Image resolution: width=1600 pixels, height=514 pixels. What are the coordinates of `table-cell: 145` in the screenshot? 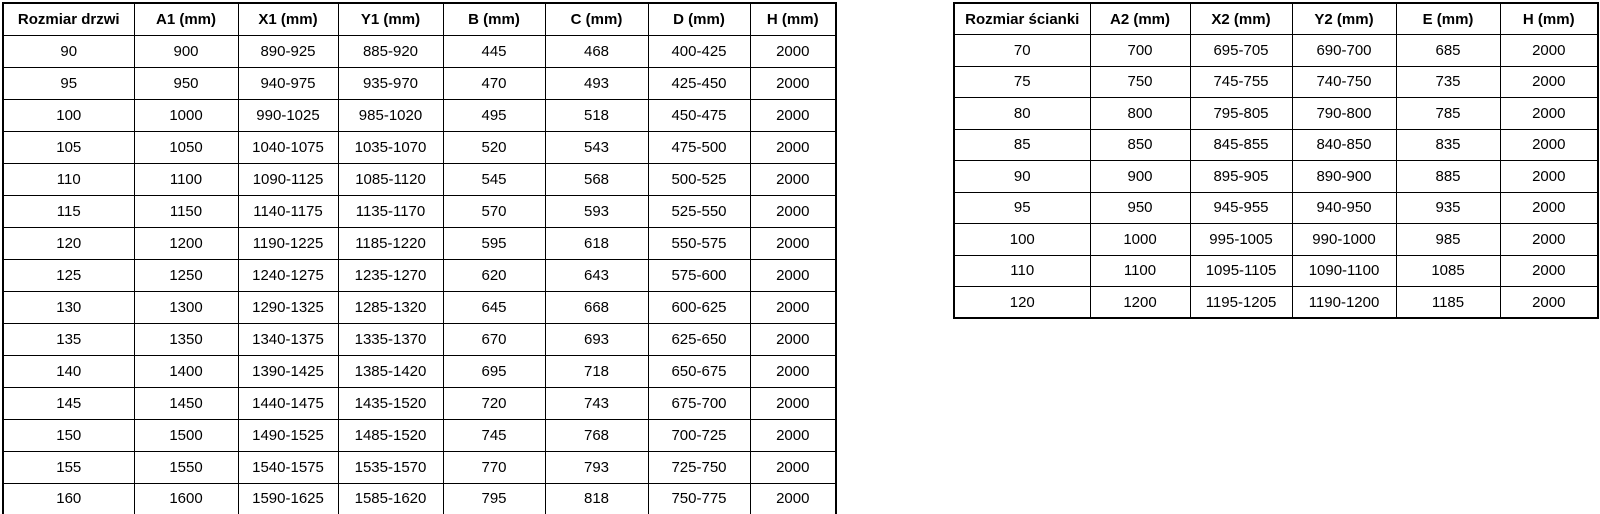 It's located at (68, 403).